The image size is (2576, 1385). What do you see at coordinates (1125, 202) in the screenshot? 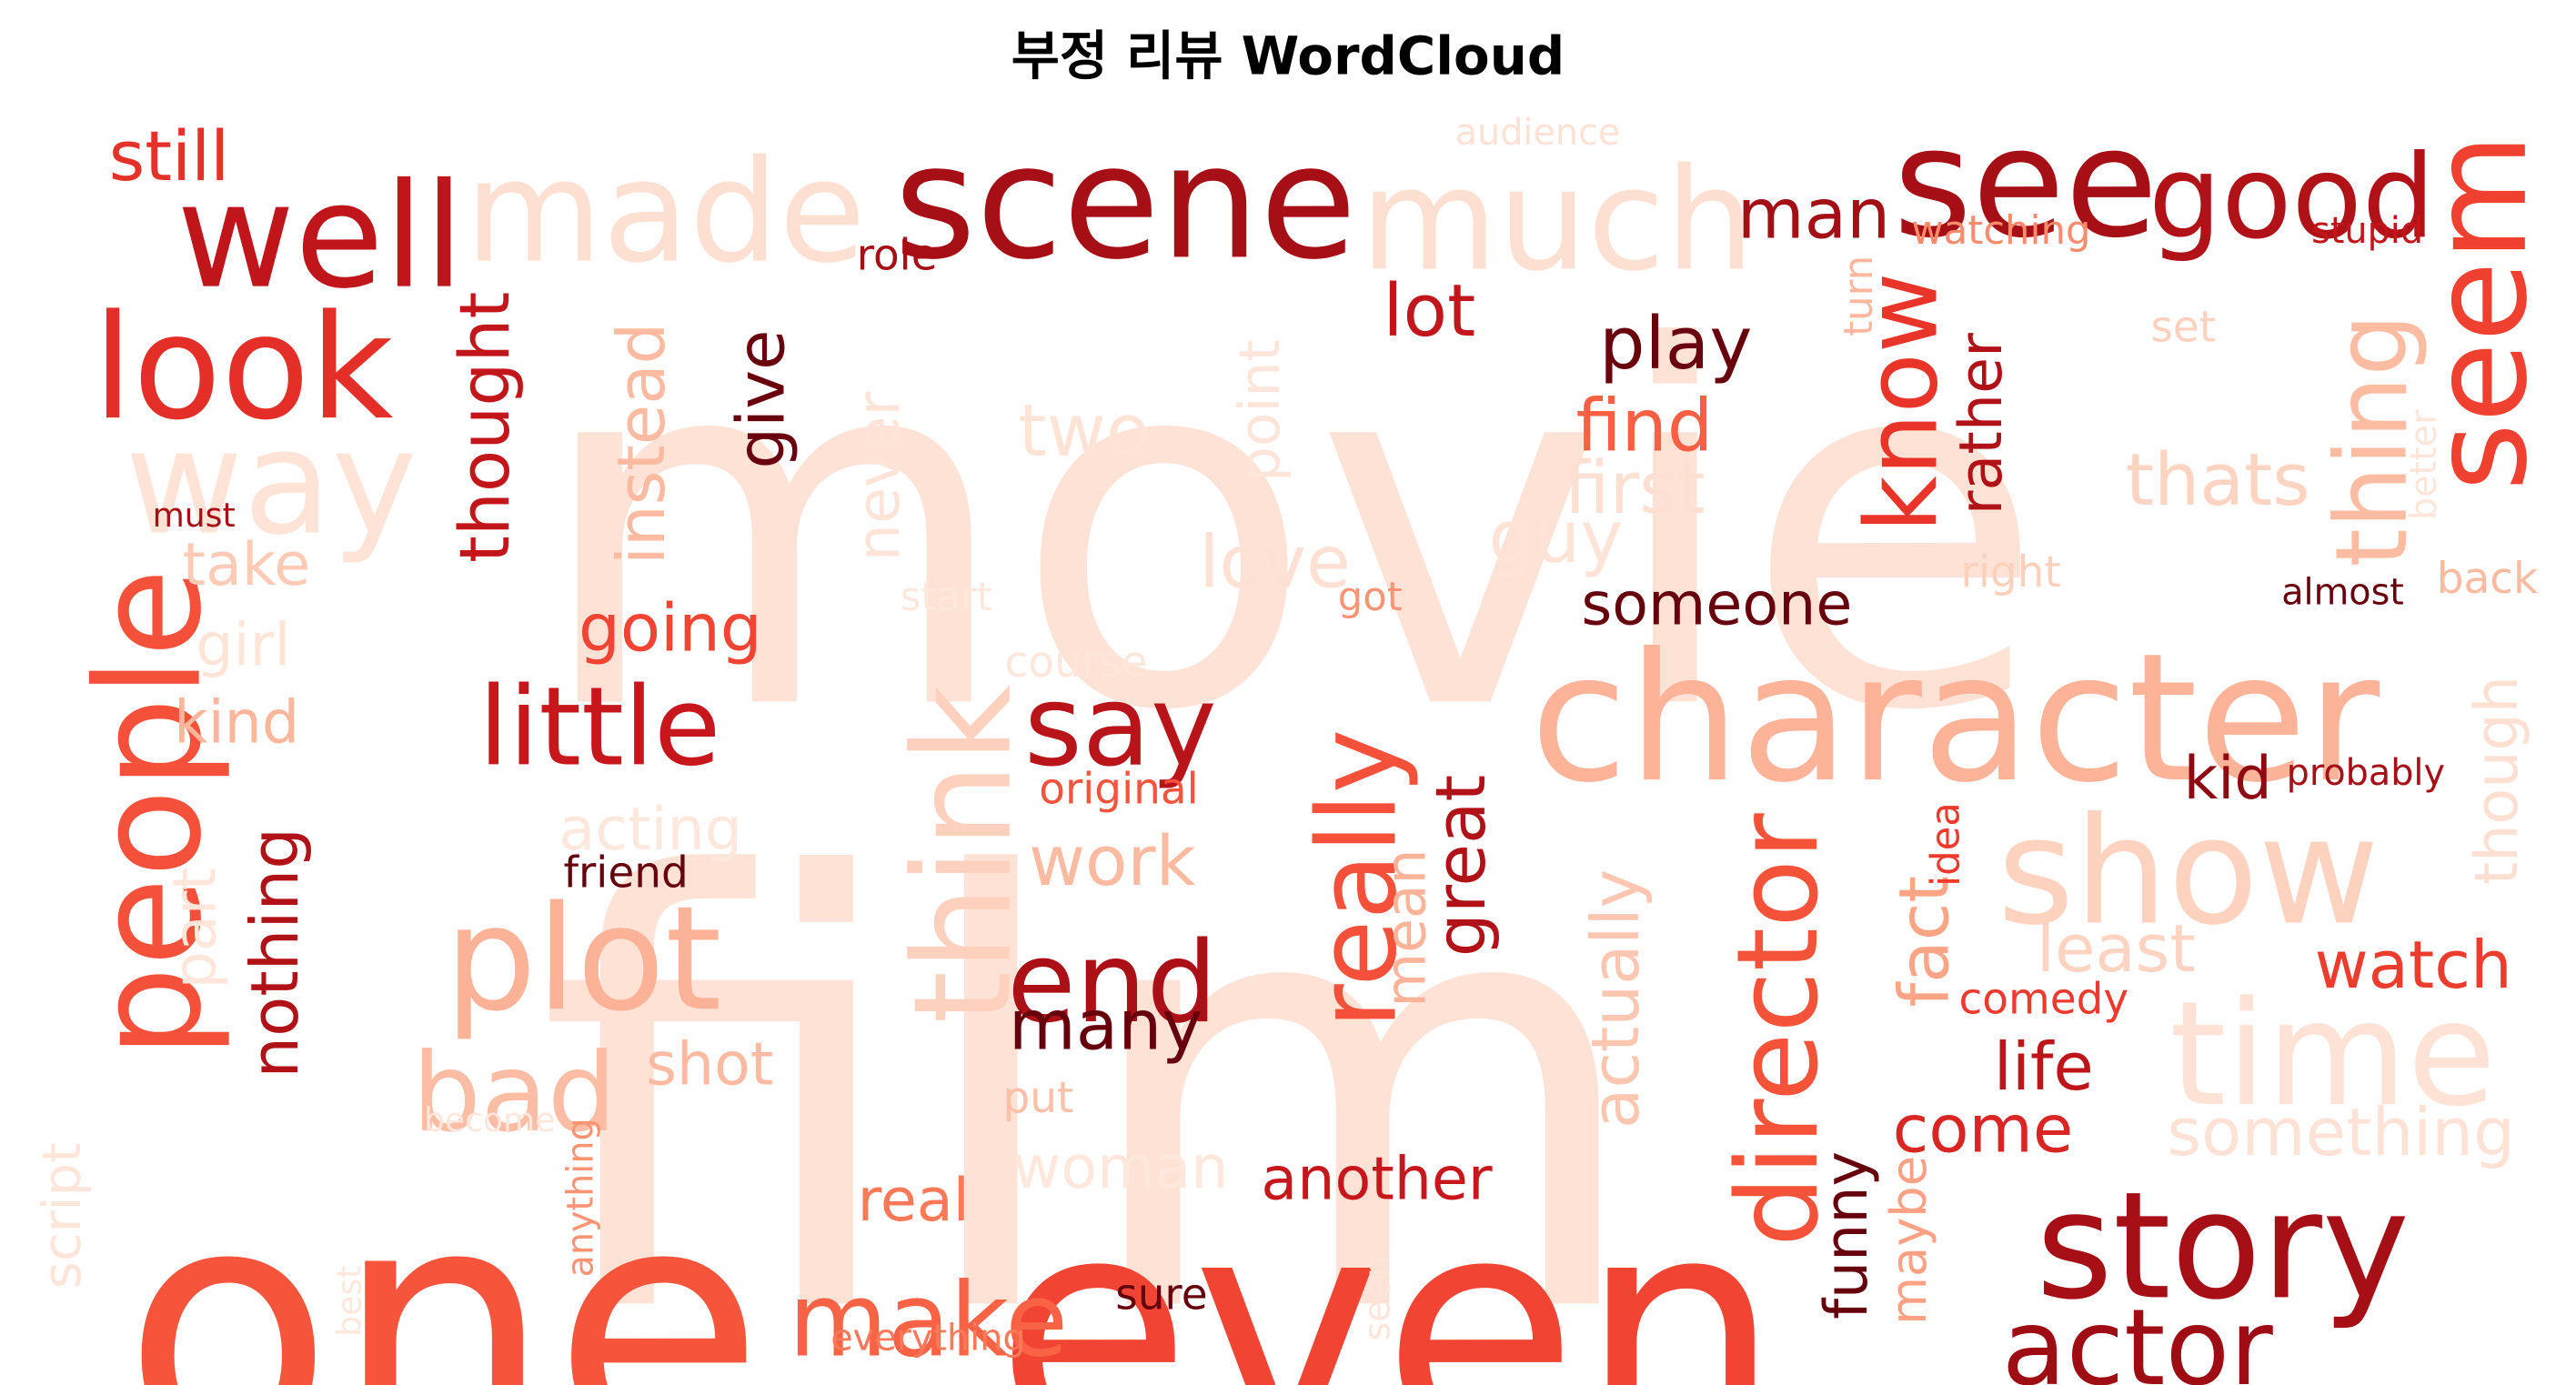
I see `word-scene: scene` at bounding box center [1125, 202].